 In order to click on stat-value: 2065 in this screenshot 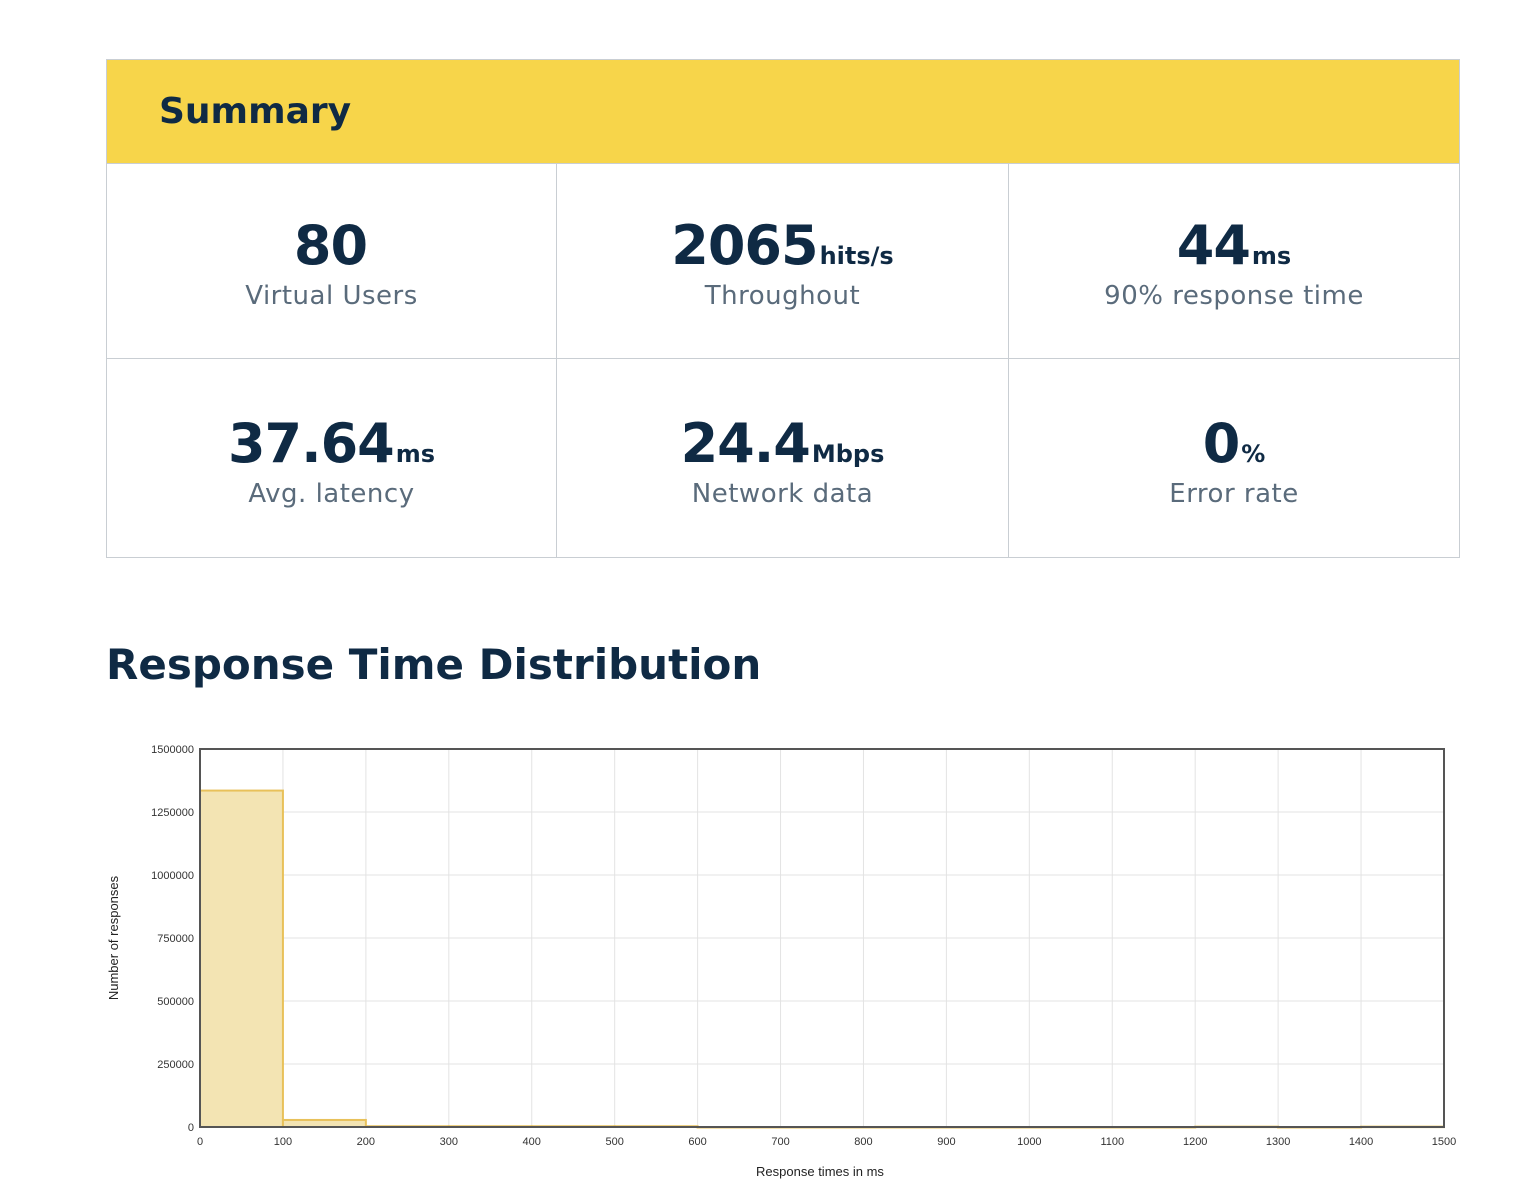, I will do `click(744, 245)`.